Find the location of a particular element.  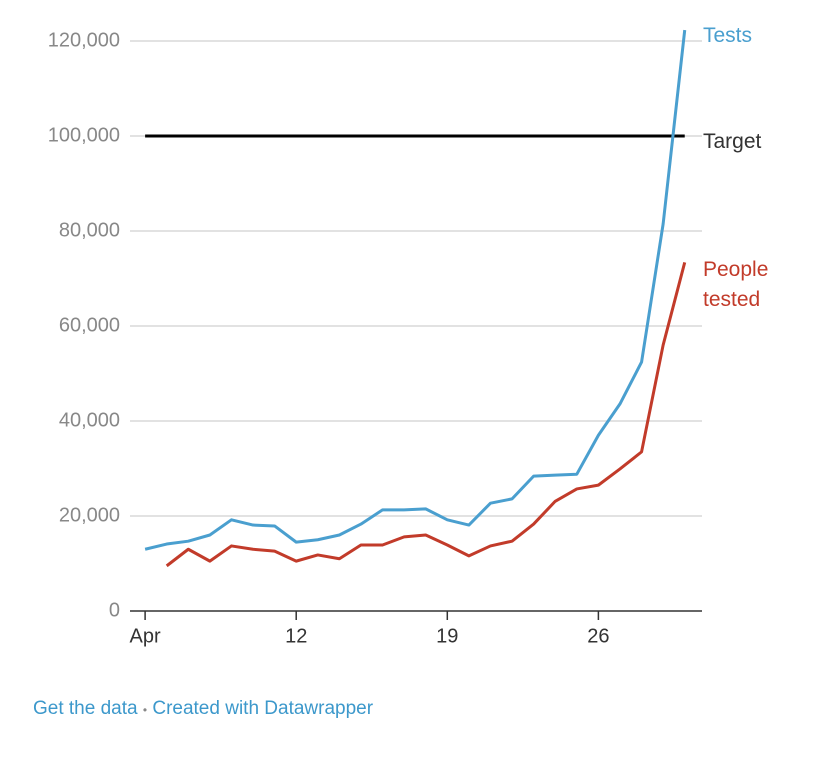

x-tick-label: Apr is located at coordinates (145, 636).